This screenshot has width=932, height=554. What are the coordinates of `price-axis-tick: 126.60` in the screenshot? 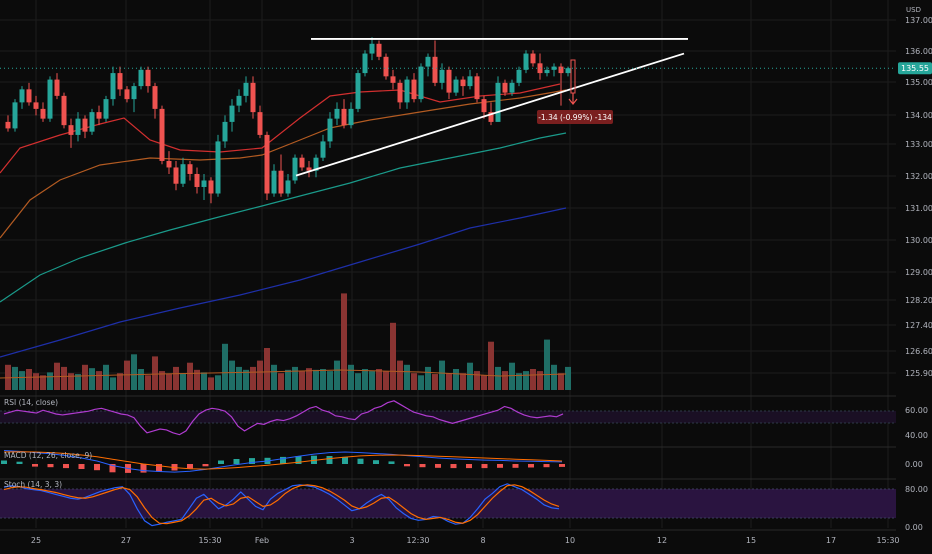 It's located at (918, 351).